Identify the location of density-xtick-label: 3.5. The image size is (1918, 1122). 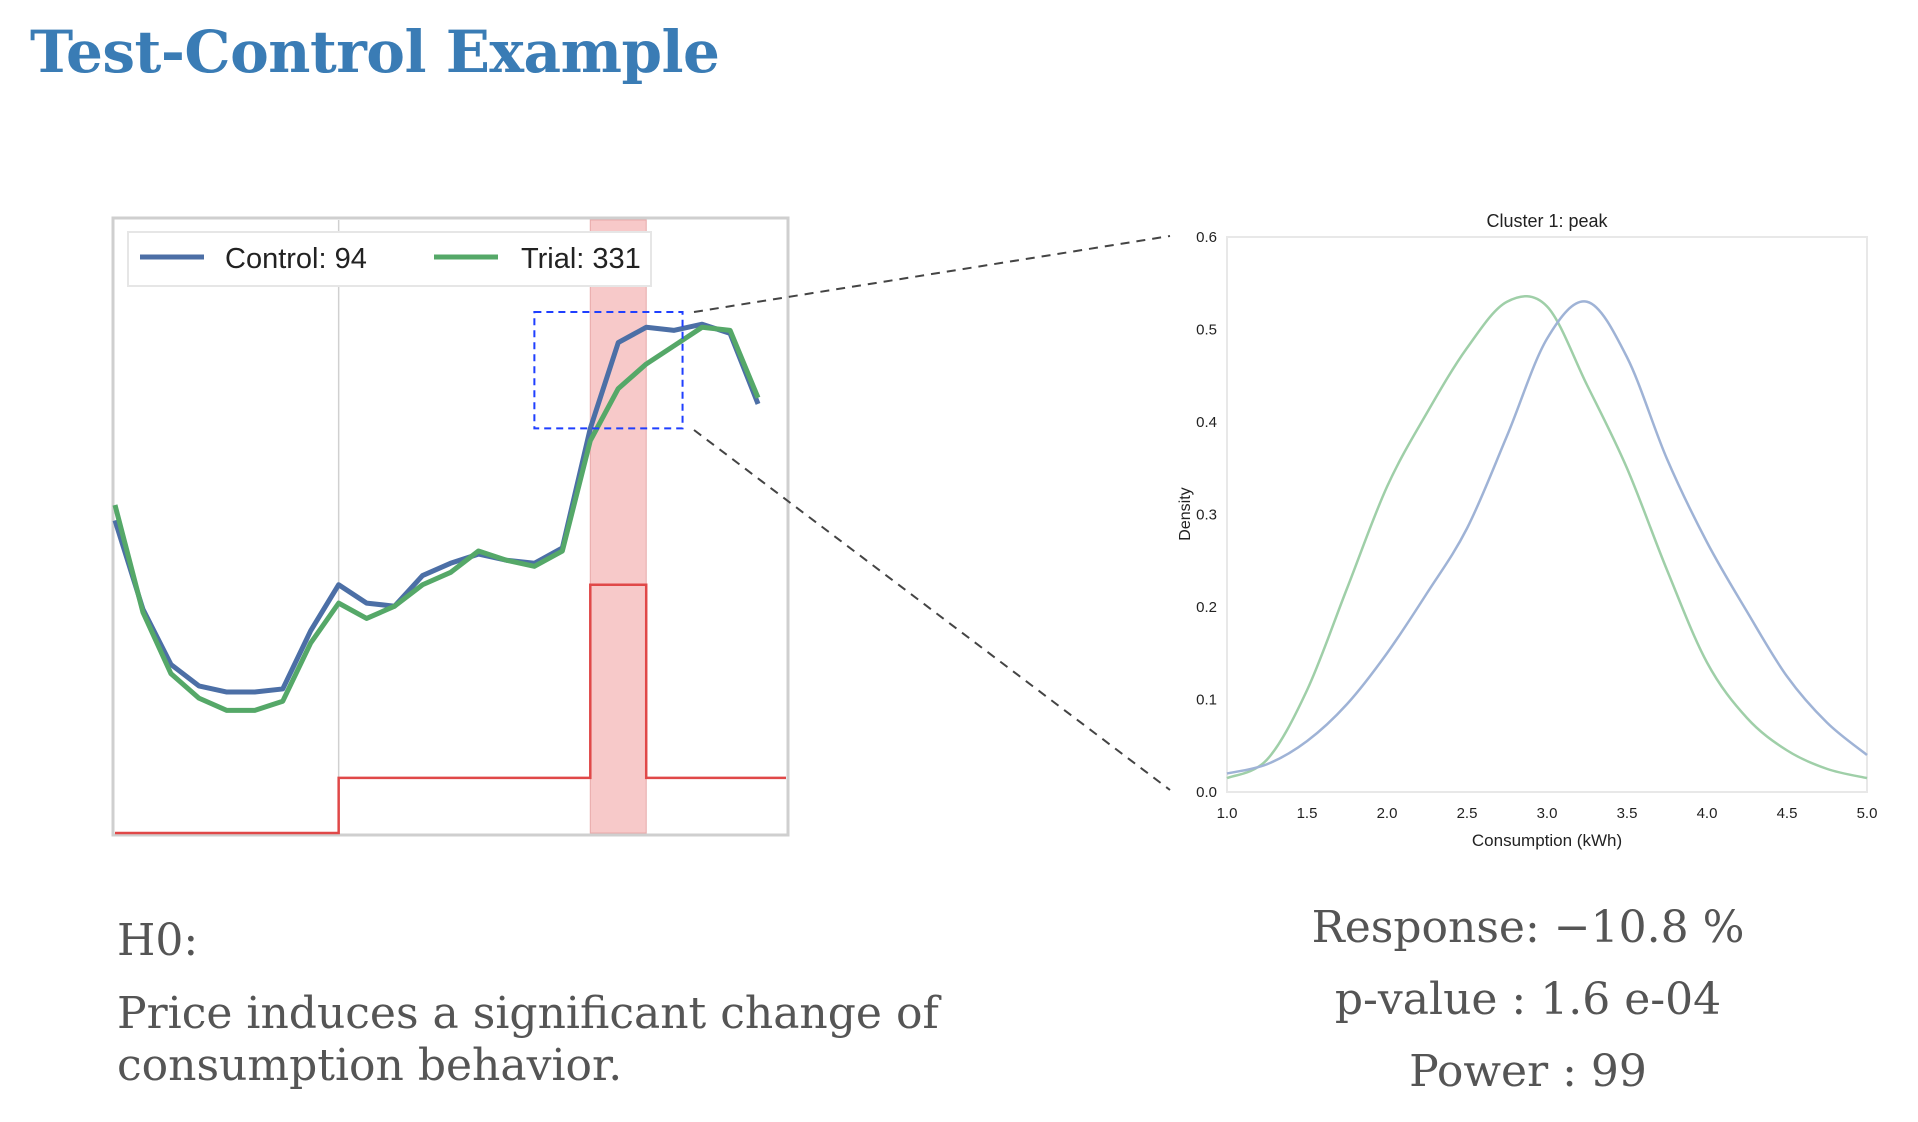
(1627, 813).